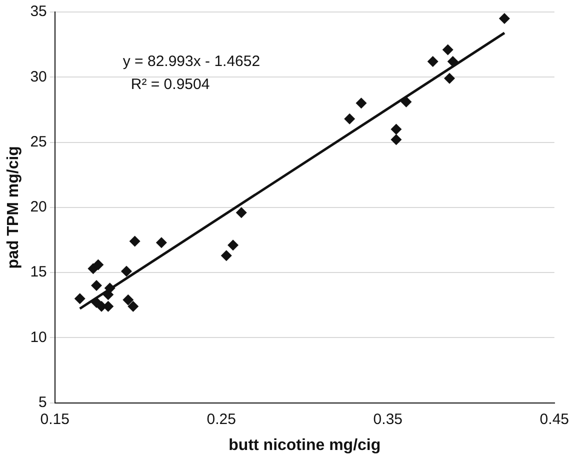 This screenshot has height=459, width=572. Describe the element at coordinates (38, 207) in the screenshot. I see `y-tick-label: 20` at that location.